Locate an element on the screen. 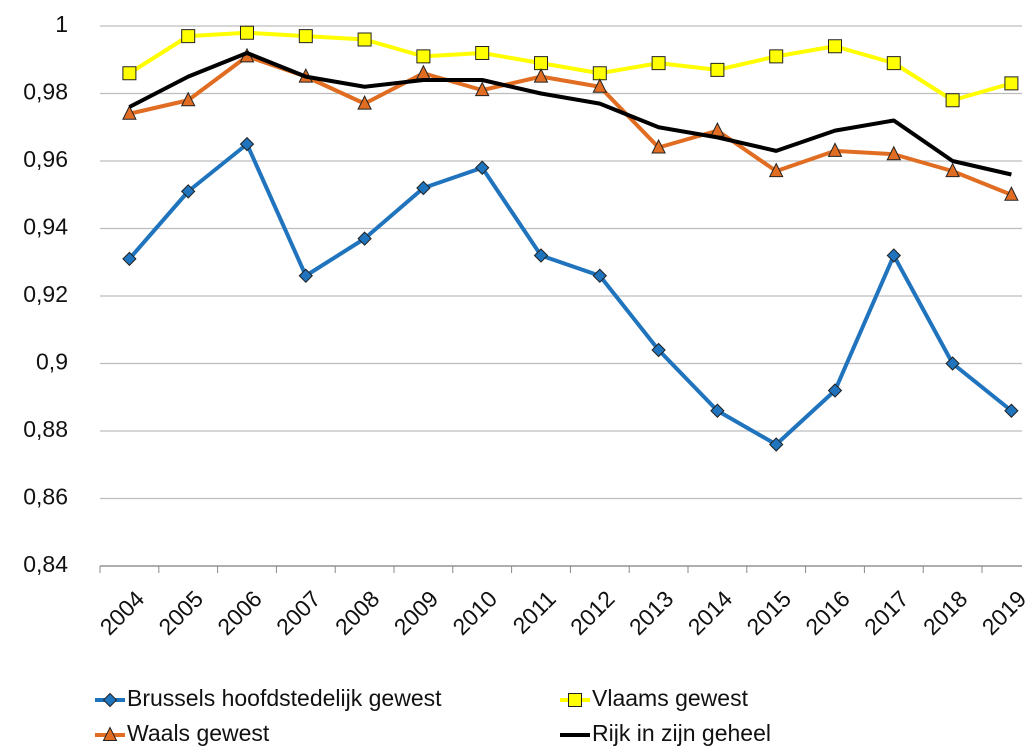  y-tick-label: 0,92 is located at coordinates (45, 294).